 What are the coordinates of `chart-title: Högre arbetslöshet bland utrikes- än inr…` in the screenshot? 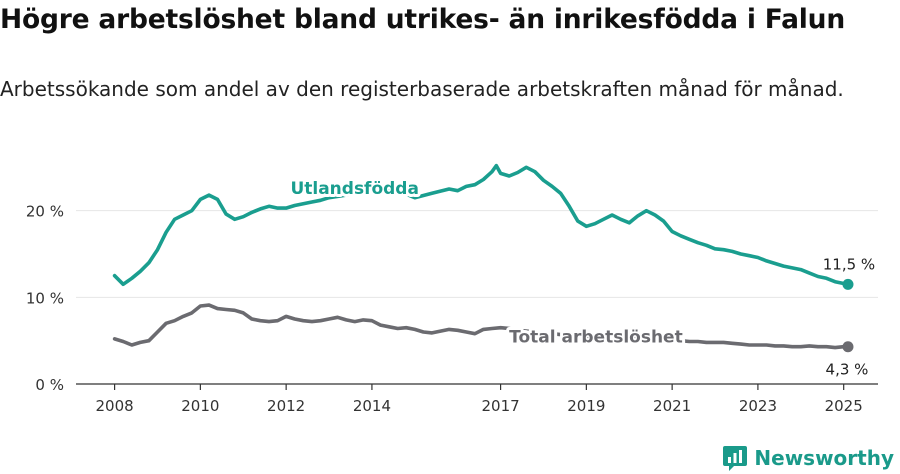 It's located at (422, 19).